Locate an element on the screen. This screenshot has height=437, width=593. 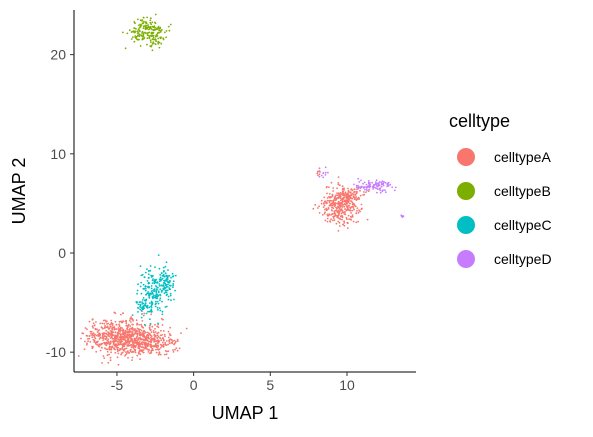
series-celltypeC is located at coordinates (154, 290).